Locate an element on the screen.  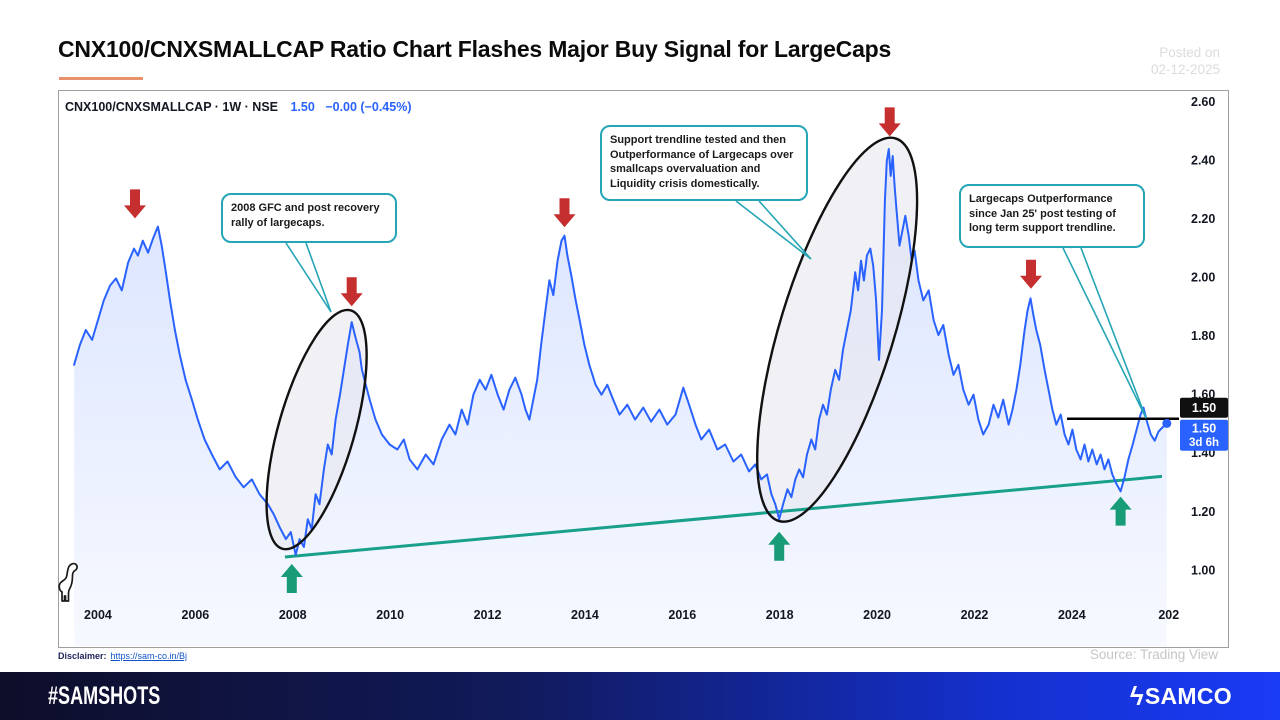
samco-logo-icon: ϟ is located at coordinates (1136, 696).